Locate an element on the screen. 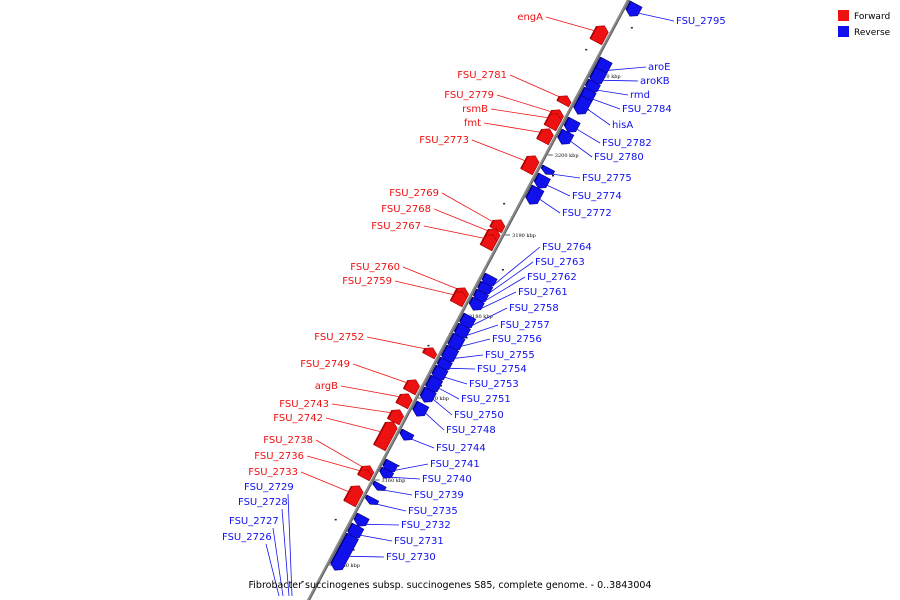 The image size is (900, 600). scale-tick-label: 3170 kbp is located at coordinates (437, 399).